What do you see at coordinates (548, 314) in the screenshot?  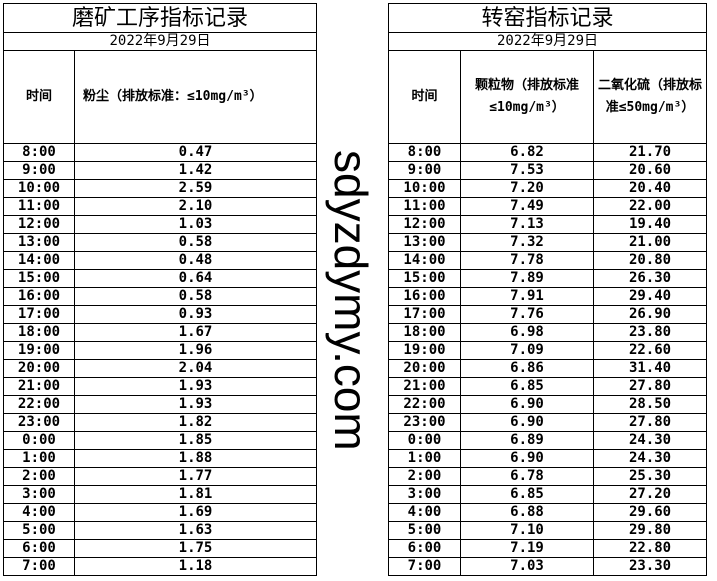 I see `table-row: 17:00 7.76 26.90` at bounding box center [548, 314].